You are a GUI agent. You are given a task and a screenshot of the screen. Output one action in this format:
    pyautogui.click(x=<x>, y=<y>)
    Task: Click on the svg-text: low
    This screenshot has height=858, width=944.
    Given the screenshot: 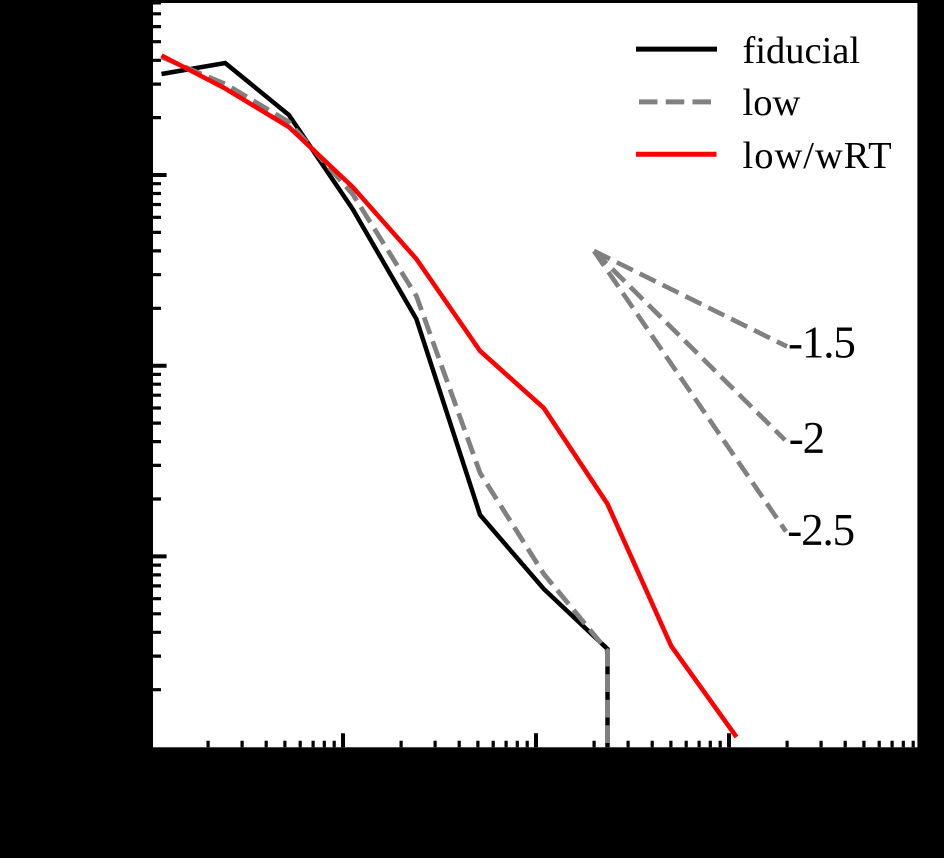 What is the action you would take?
    pyautogui.click(x=772, y=103)
    